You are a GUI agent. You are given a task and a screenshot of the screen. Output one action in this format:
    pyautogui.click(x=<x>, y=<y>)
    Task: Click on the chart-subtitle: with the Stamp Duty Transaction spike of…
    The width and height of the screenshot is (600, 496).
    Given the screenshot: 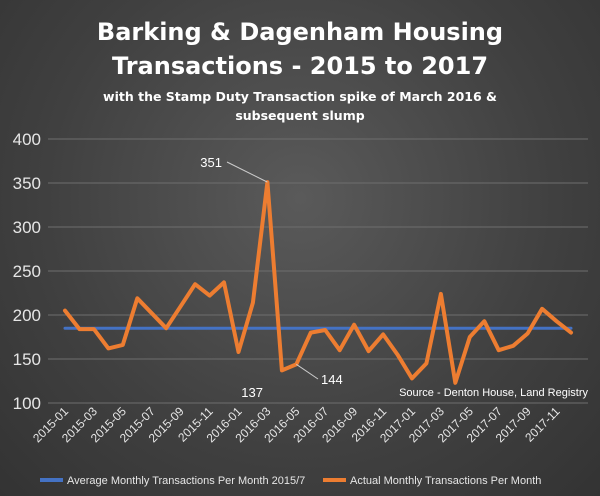 What is the action you would take?
    pyautogui.click(x=300, y=106)
    